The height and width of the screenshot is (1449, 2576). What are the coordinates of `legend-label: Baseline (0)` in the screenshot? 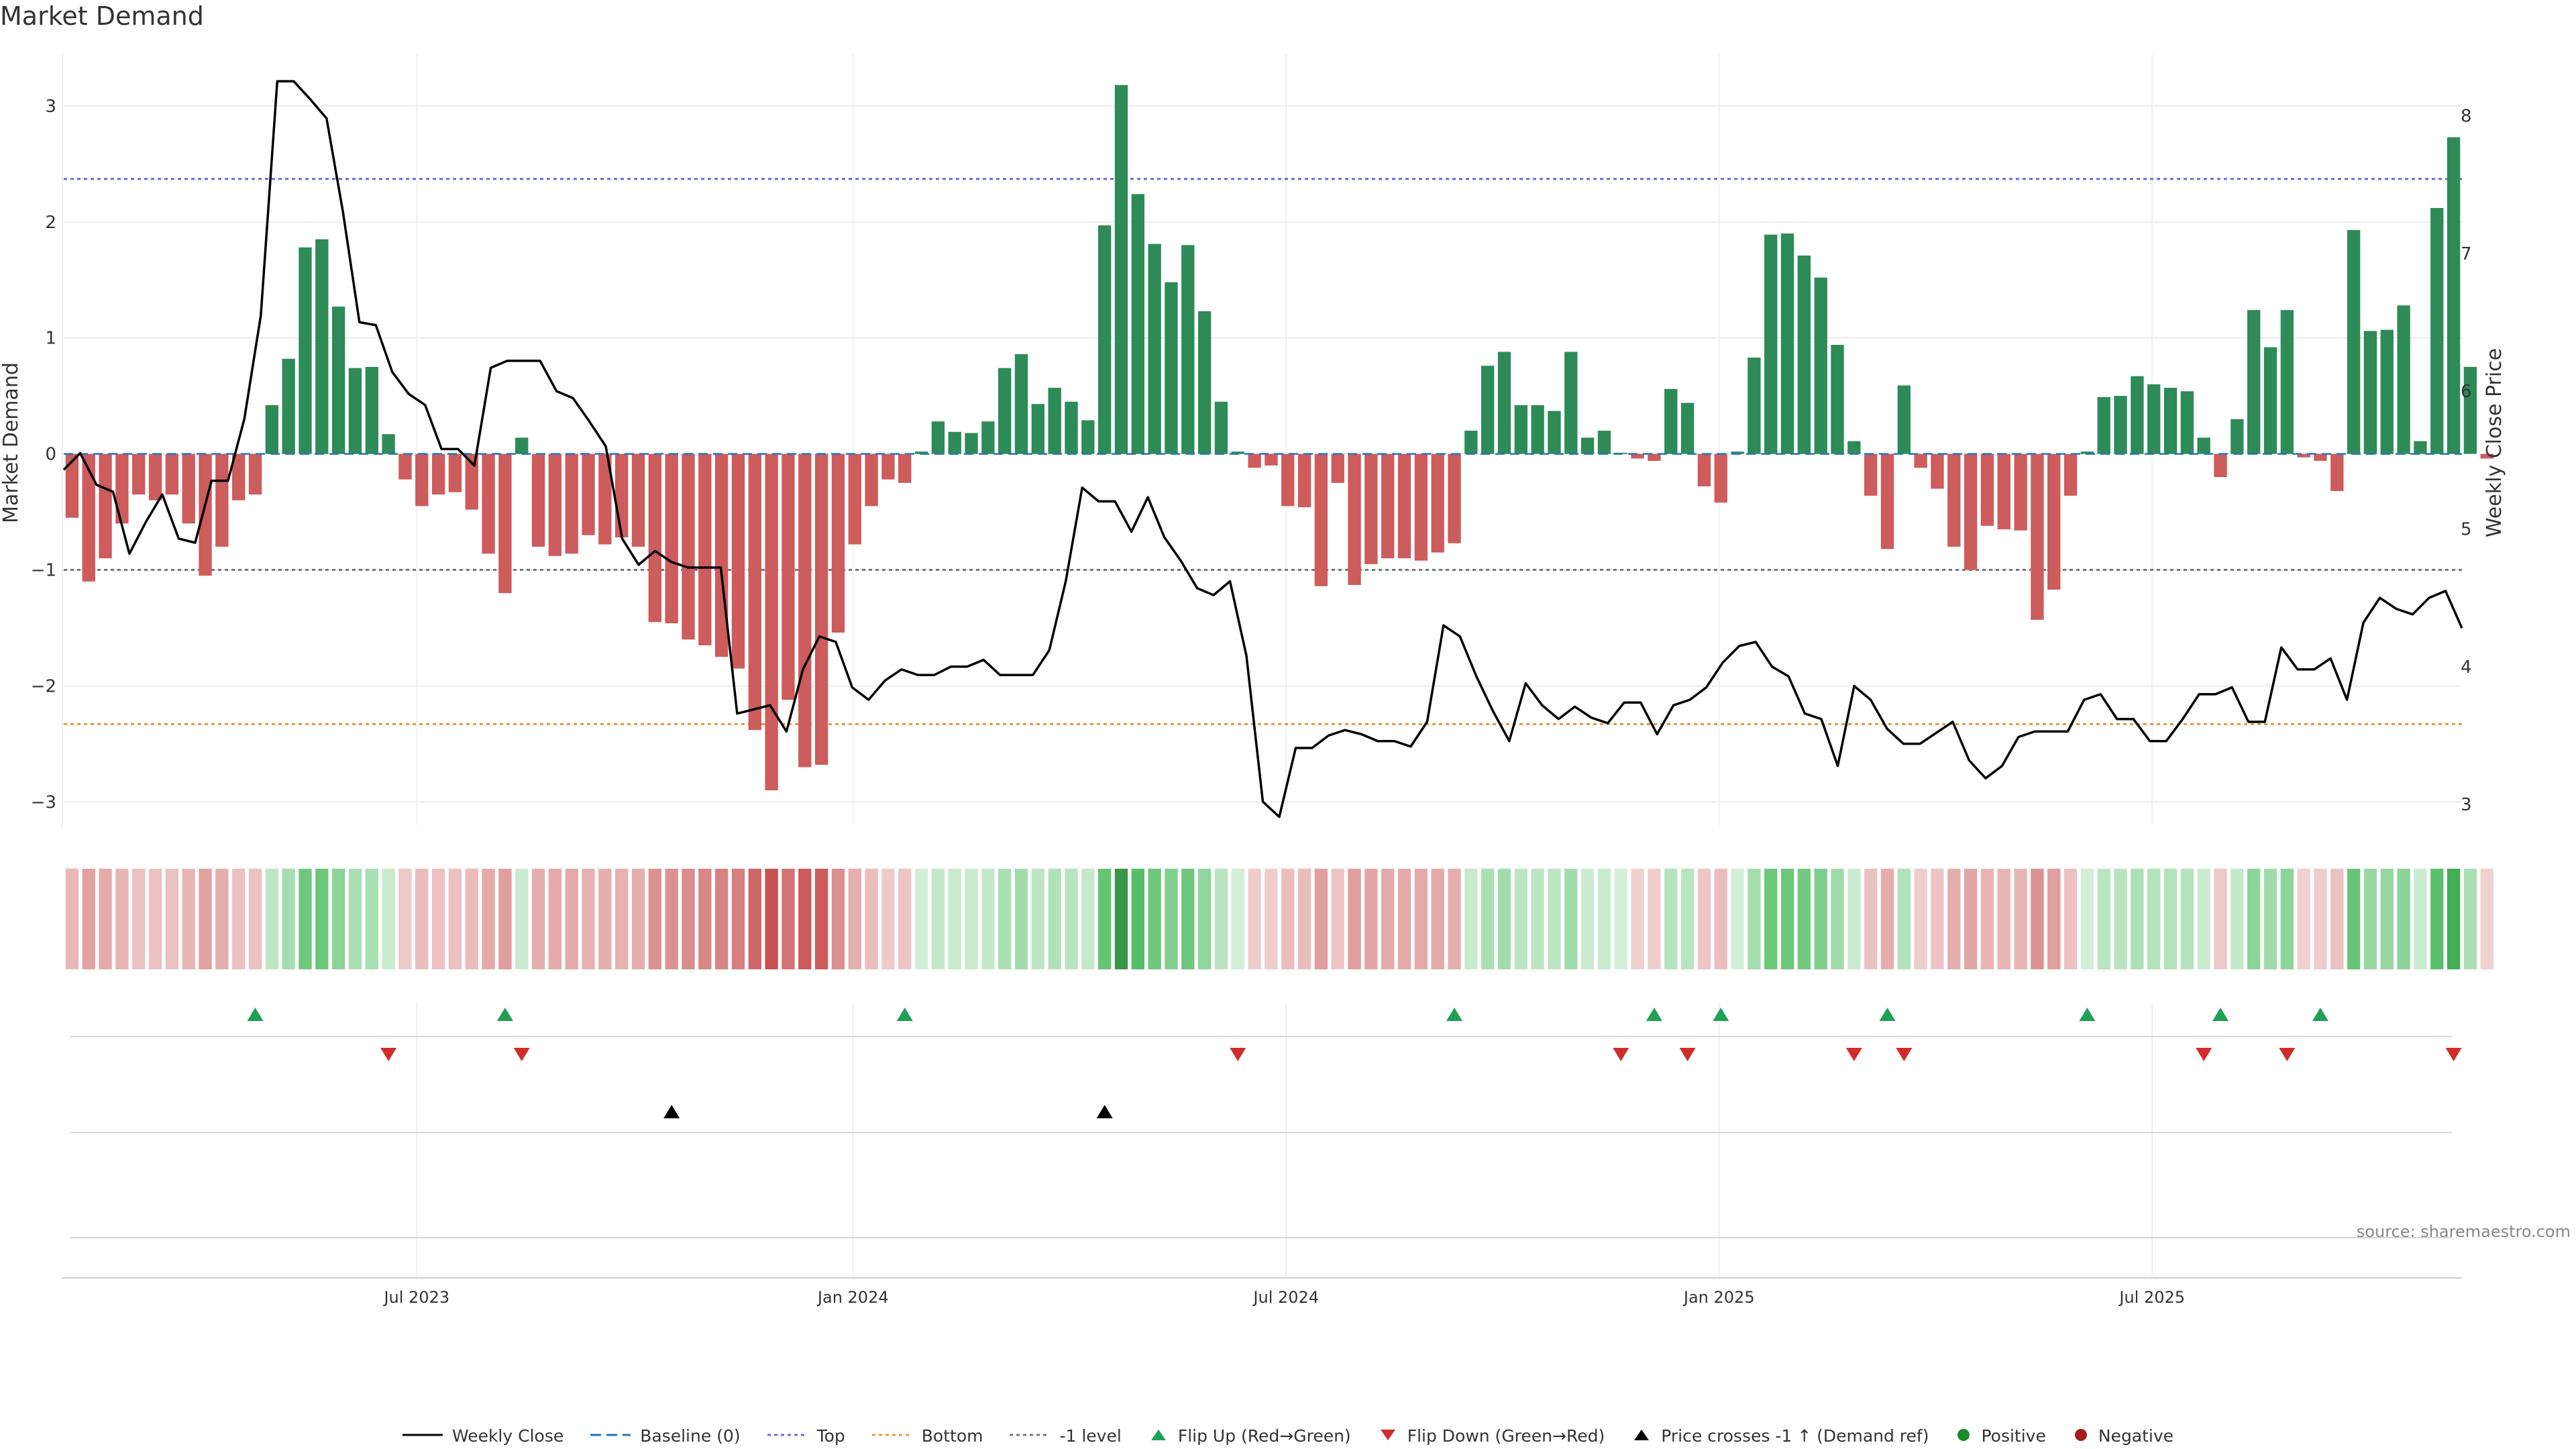 It's located at (690, 1436).